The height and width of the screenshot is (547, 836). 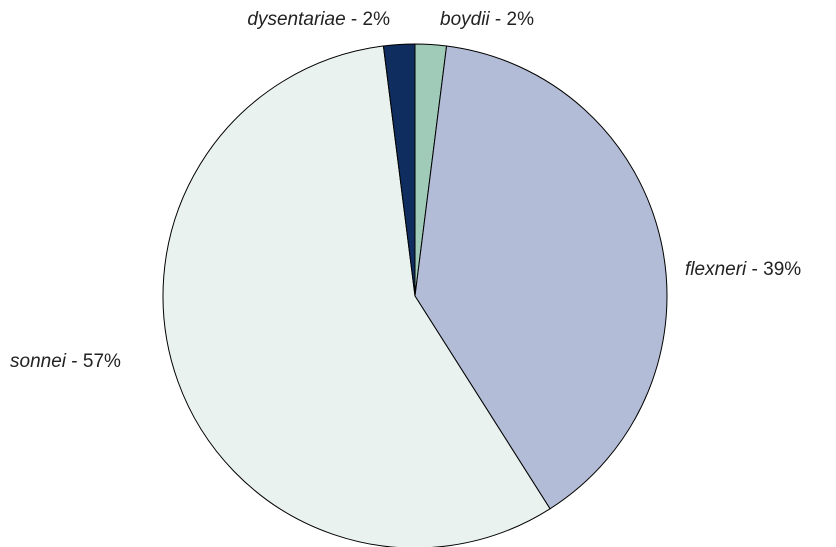 I want to click on category-name: boydii, so click(x=465, y=19).